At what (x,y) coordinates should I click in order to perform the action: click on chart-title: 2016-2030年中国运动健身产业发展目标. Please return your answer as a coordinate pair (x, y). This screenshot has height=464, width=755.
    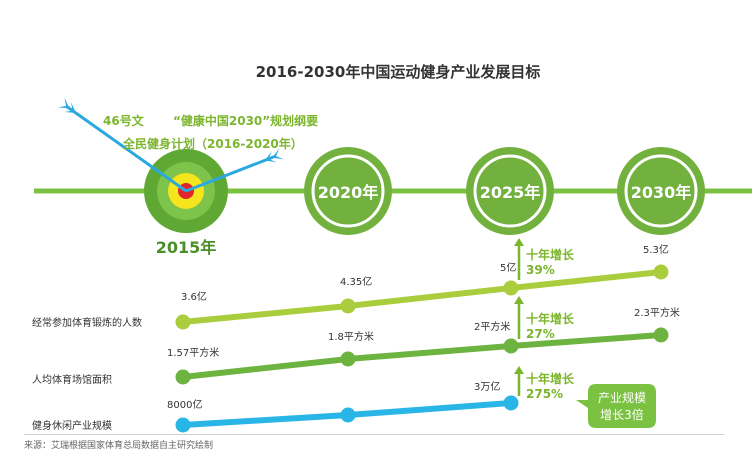
    Looking at the image, I should click on (398, 72).